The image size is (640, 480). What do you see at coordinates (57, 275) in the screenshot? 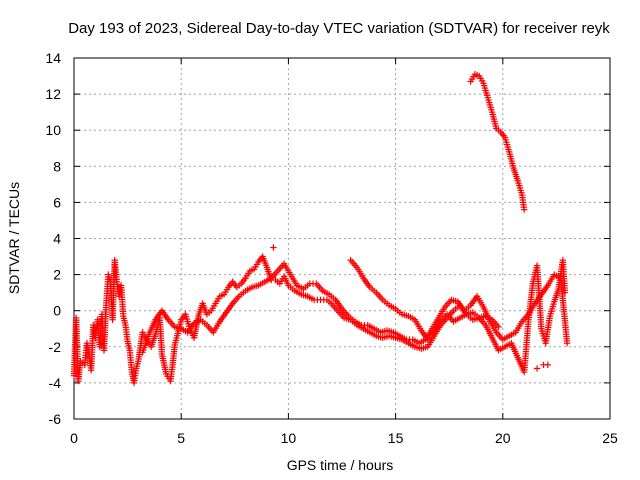
I see `y-tick-label: 2` at bounding box center [57, 275].